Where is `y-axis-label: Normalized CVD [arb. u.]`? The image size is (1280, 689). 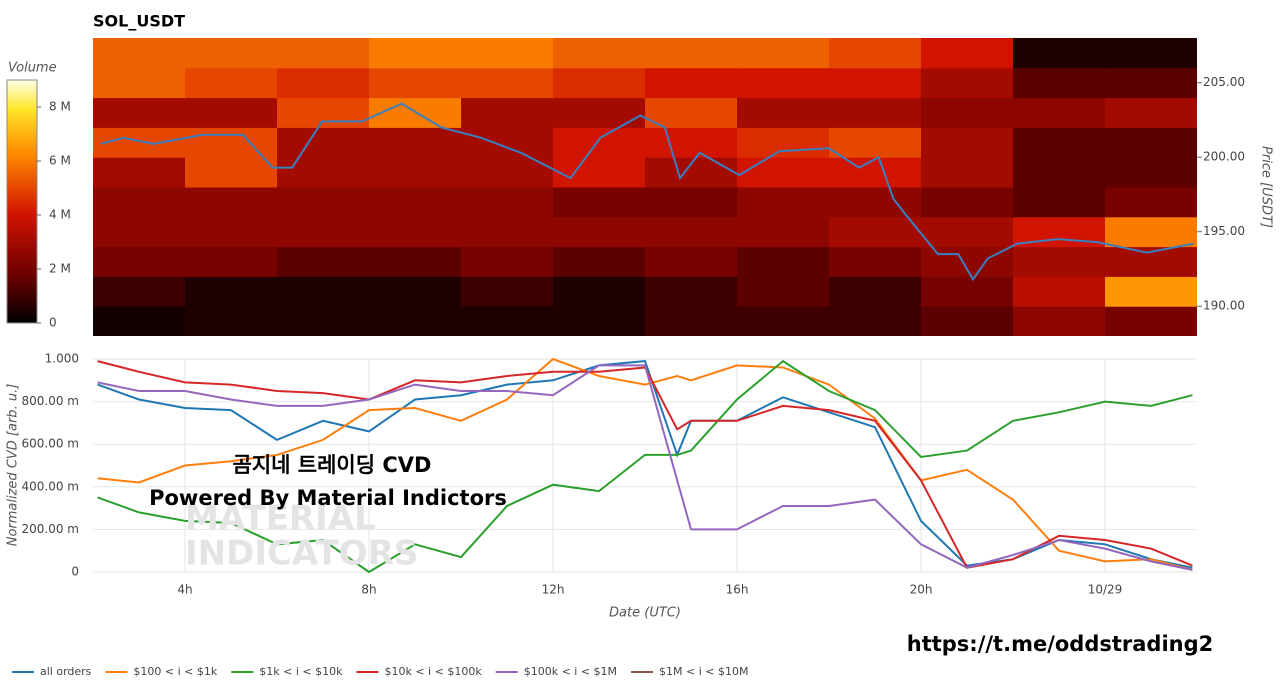 y-axis-label: Normalized CVD [arb. u.] is located at coordinates (13, 465).